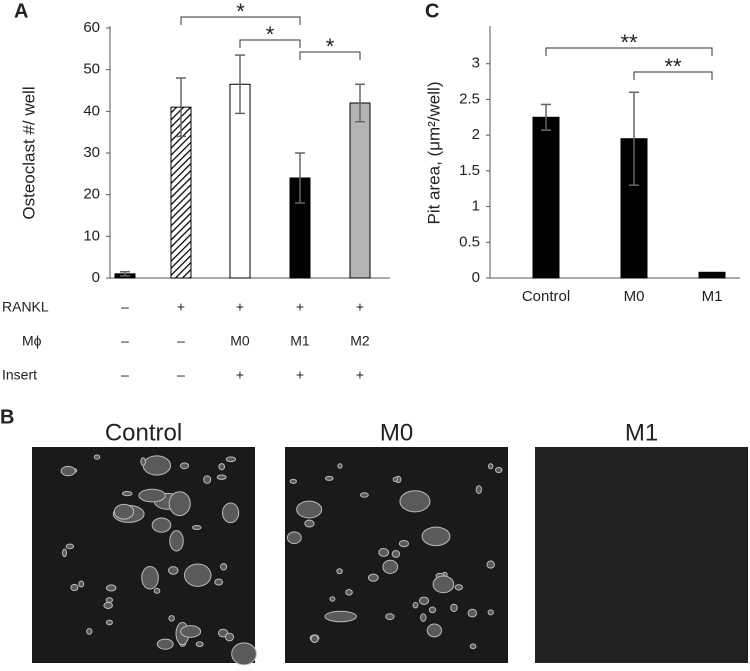  I want to click on y-tick-label: 2, so click(476, 134).